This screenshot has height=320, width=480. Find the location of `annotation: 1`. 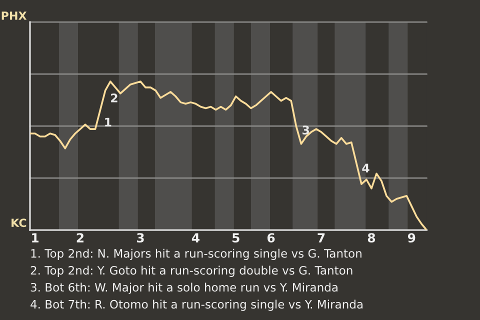

annotation: 1 is located at coordinates (108, 122).